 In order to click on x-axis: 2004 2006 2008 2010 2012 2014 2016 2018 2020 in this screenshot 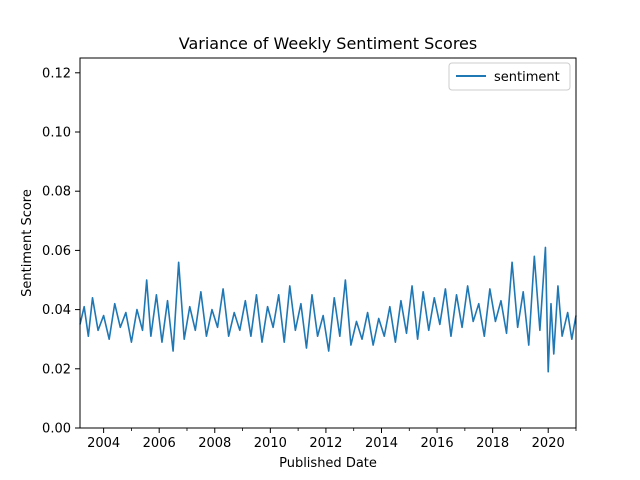, I will do `click(332, 439)`.